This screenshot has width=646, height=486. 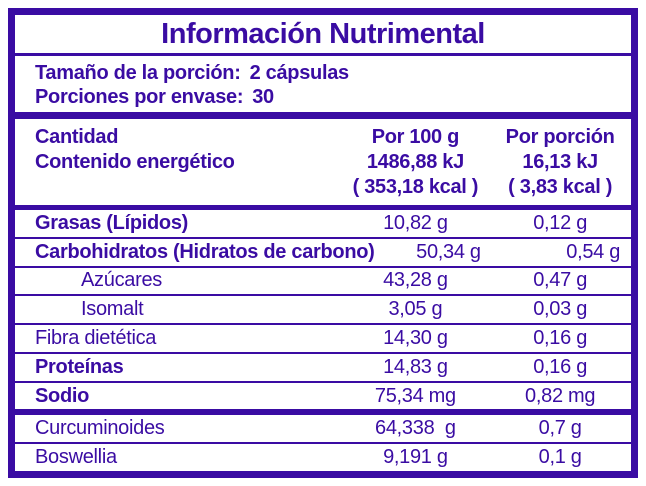 I want to click on nutrient-label: Boswellia, so click(x=76, y=457).